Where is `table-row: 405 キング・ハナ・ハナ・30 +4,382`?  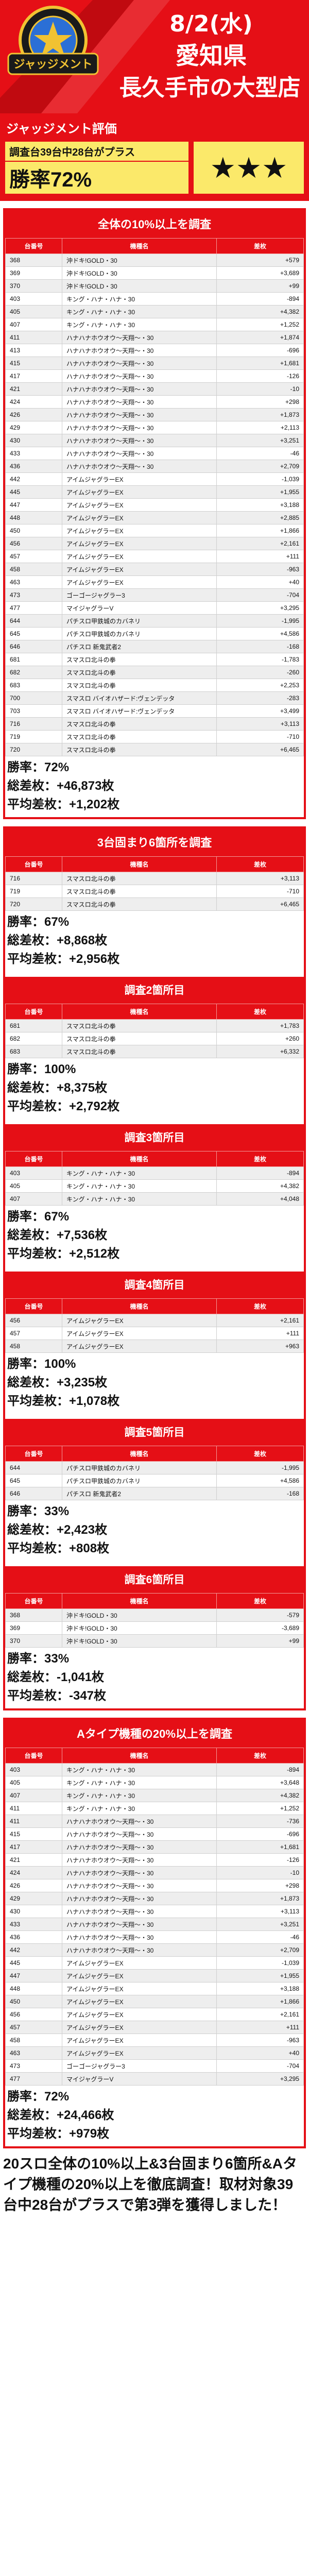 table-row: 405 キング・ハナ・ハナ・30 +4,382 is located at coordinates (154, 1186).